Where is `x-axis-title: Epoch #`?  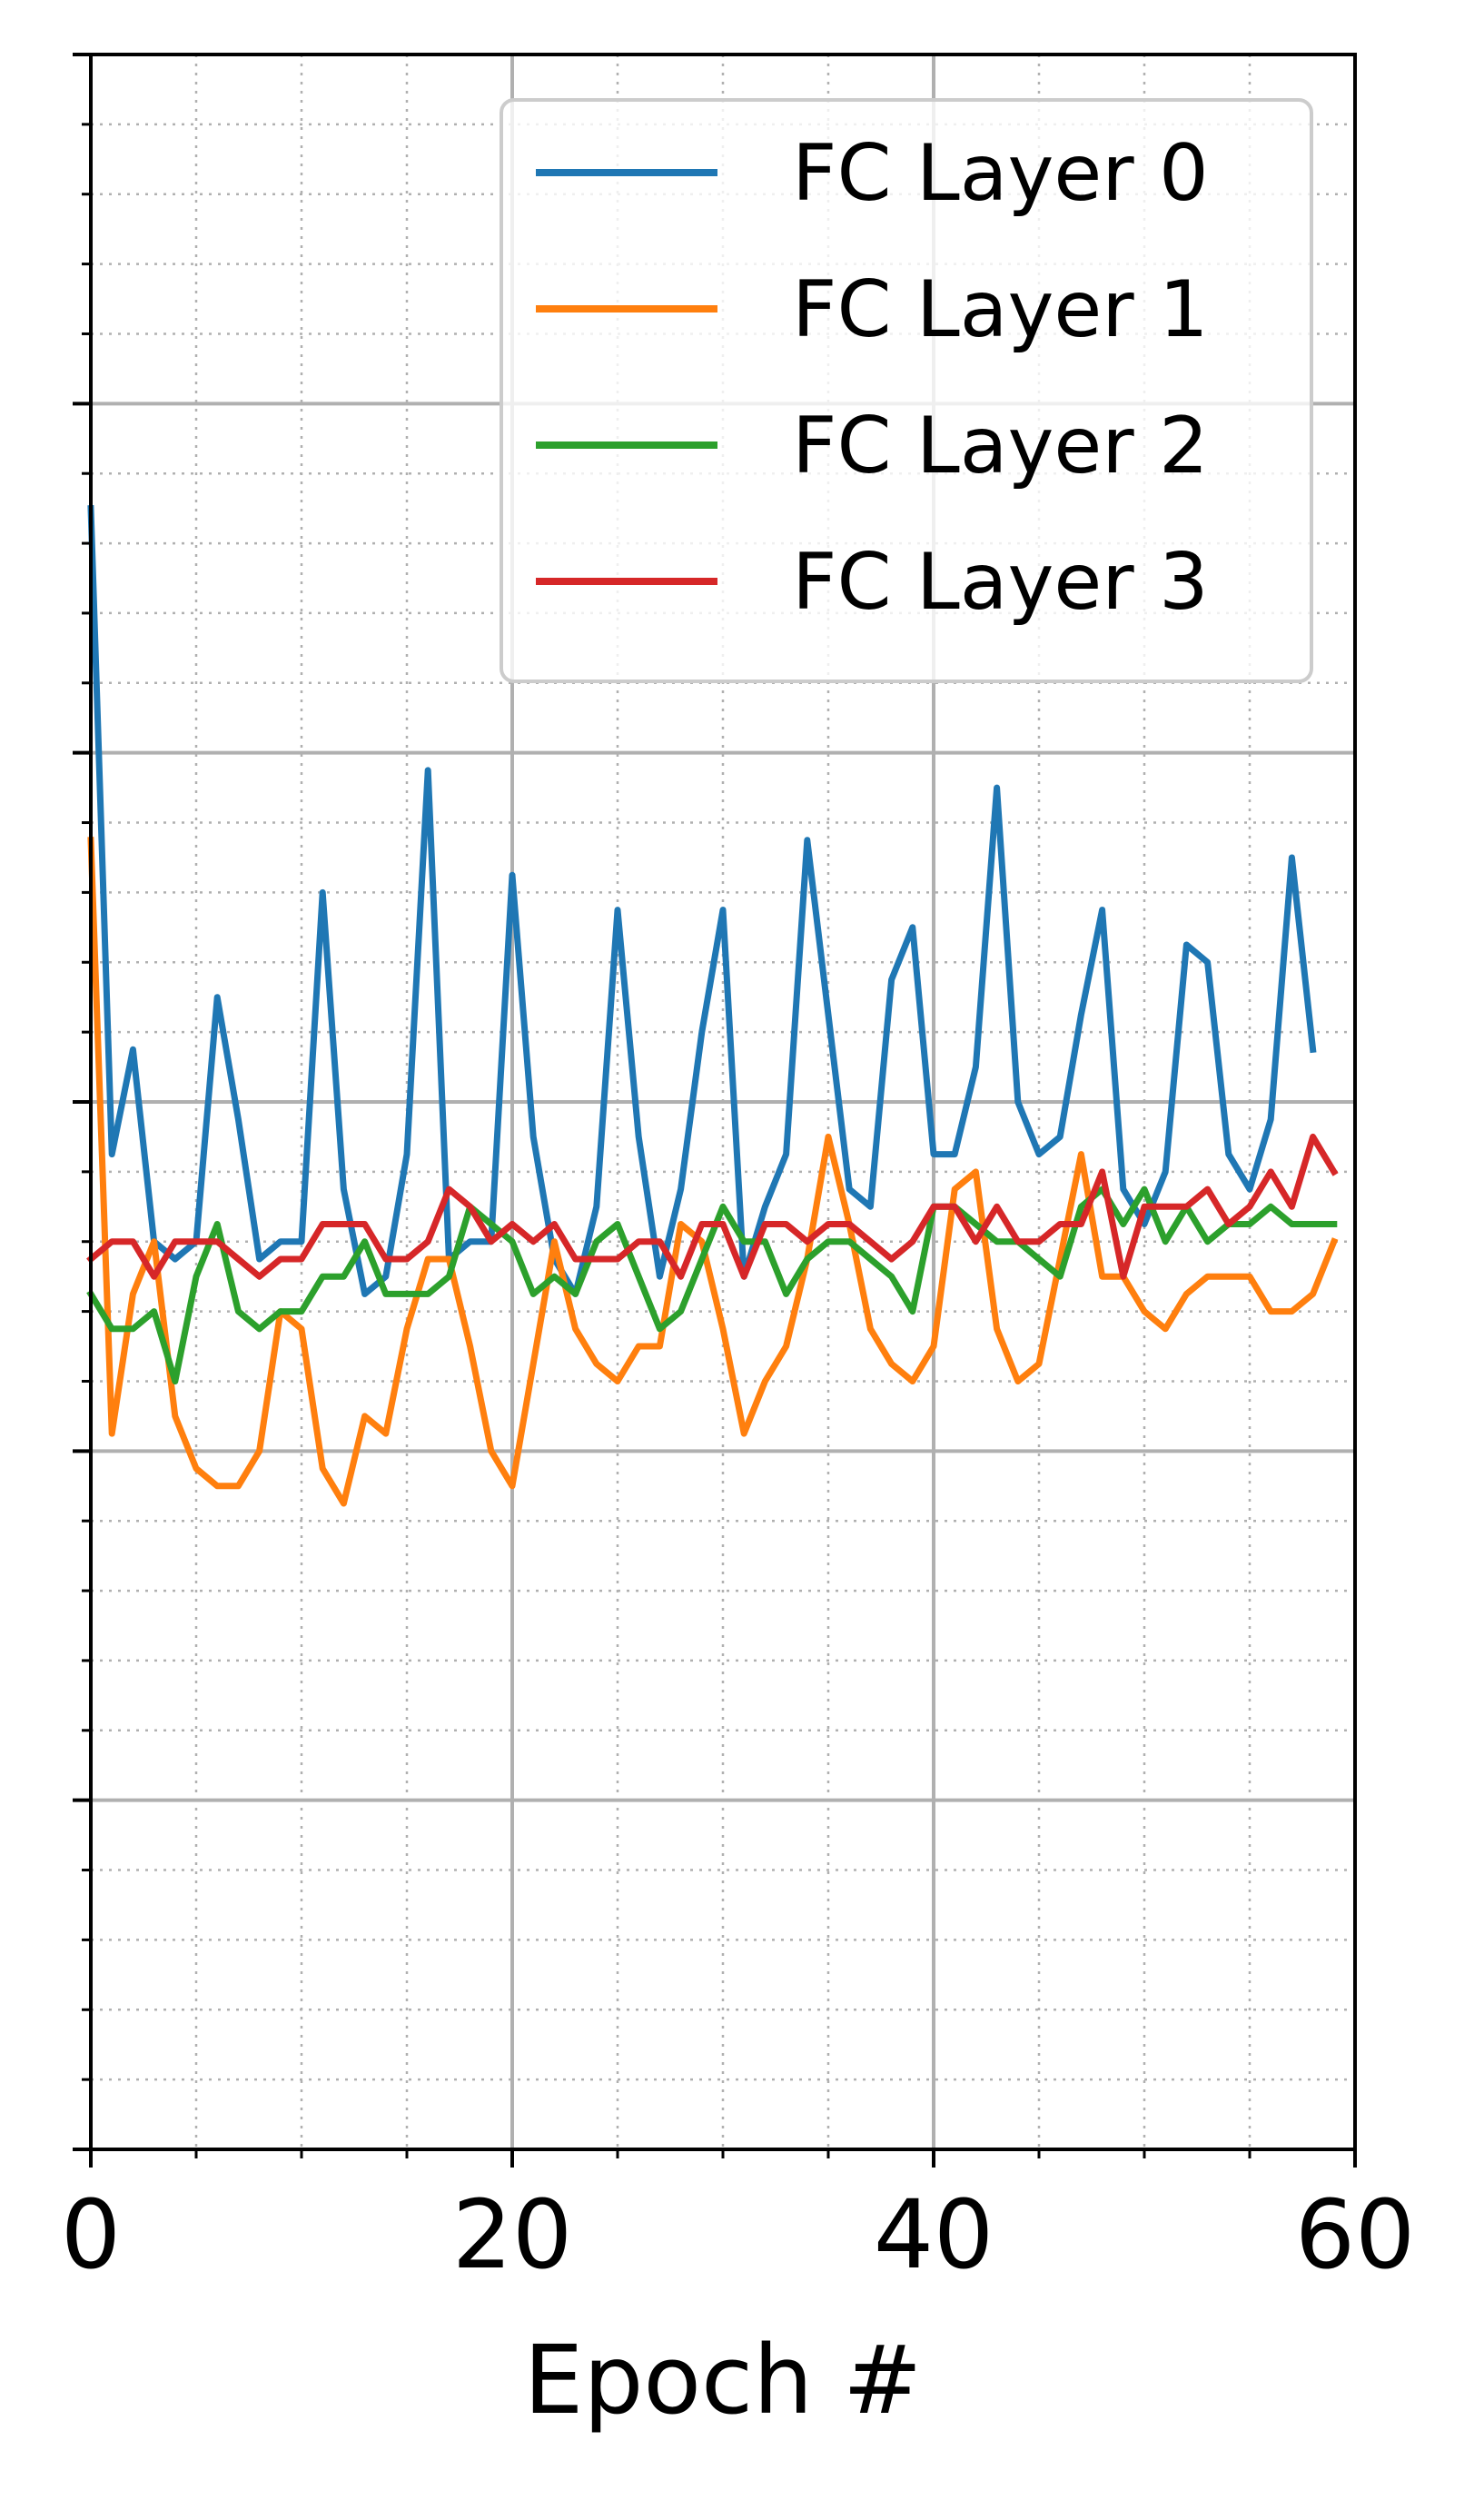 x-axis-title: Epoch # is located at coordinates (723, 2380).